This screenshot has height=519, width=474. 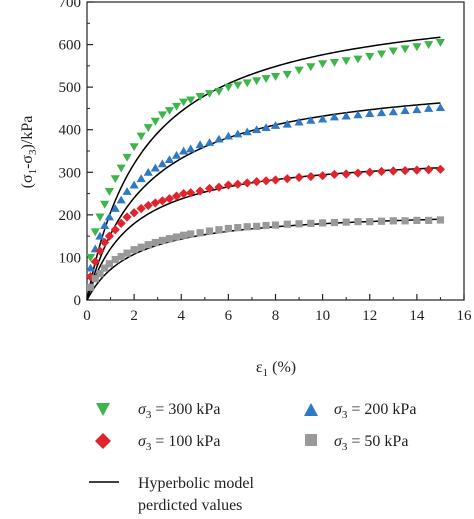 What do you see at coordinates (179, 411) in the screenshot?
I see `svg-text: σ3 = 300 kPa` at bounding box center [179, 411].